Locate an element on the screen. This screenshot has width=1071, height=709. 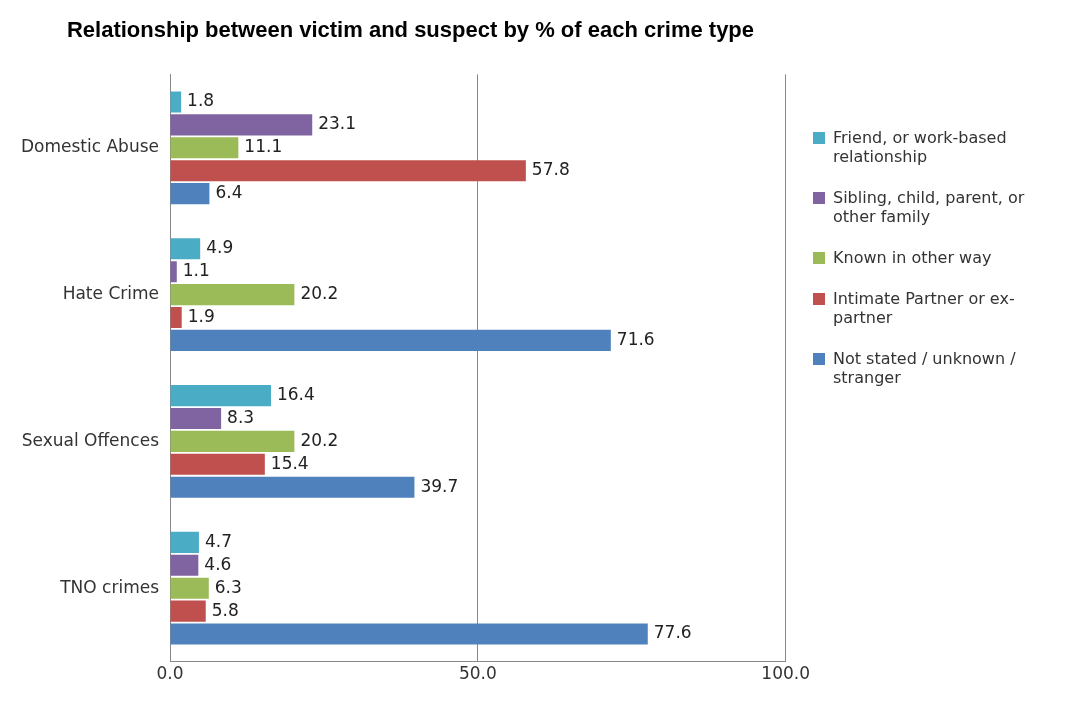
legend-label: Known in other way is located at coordinates (912, 257).